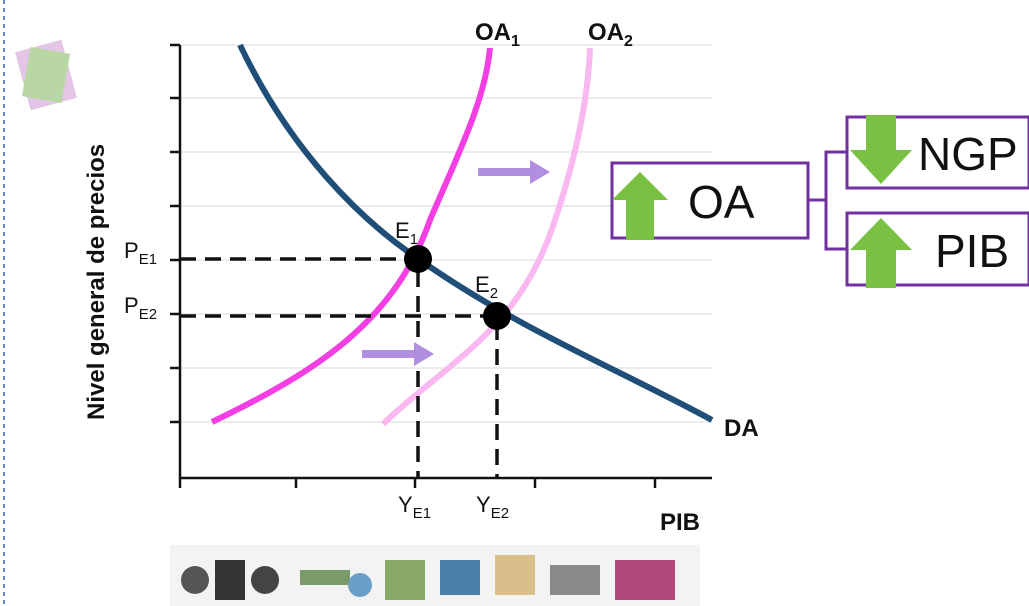 The image size is (1029, 606). Describe the element at coordinates (721, 202) in the screenshot. I see `cause-label: OA` at that location.